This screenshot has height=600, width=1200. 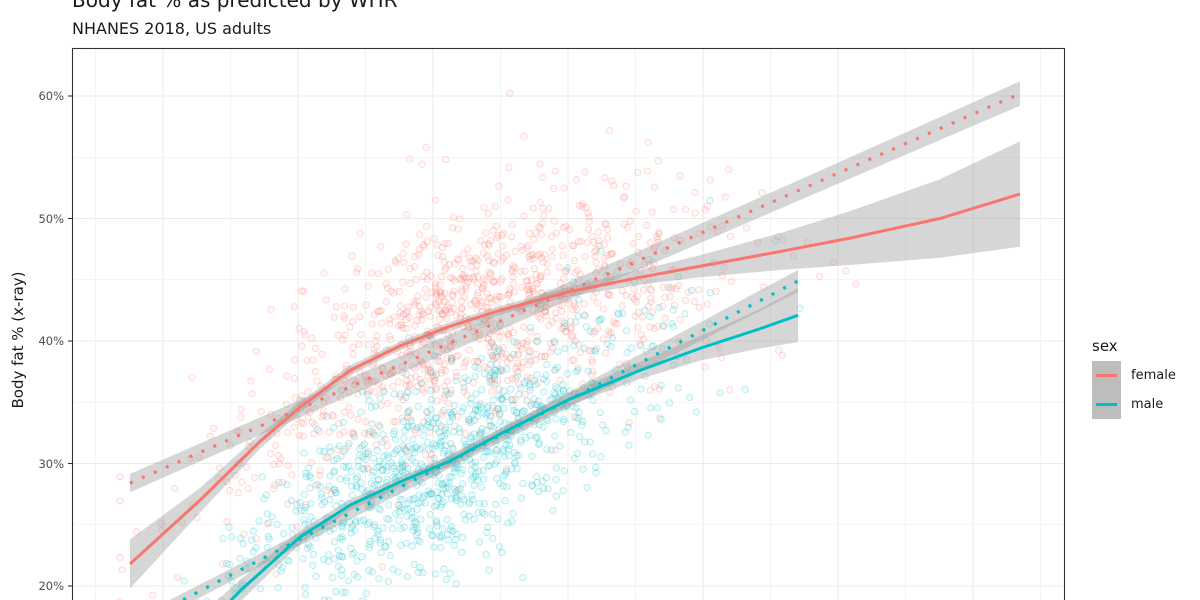 I want to click on legend-item-female: female, so click(x=1134, y=375).